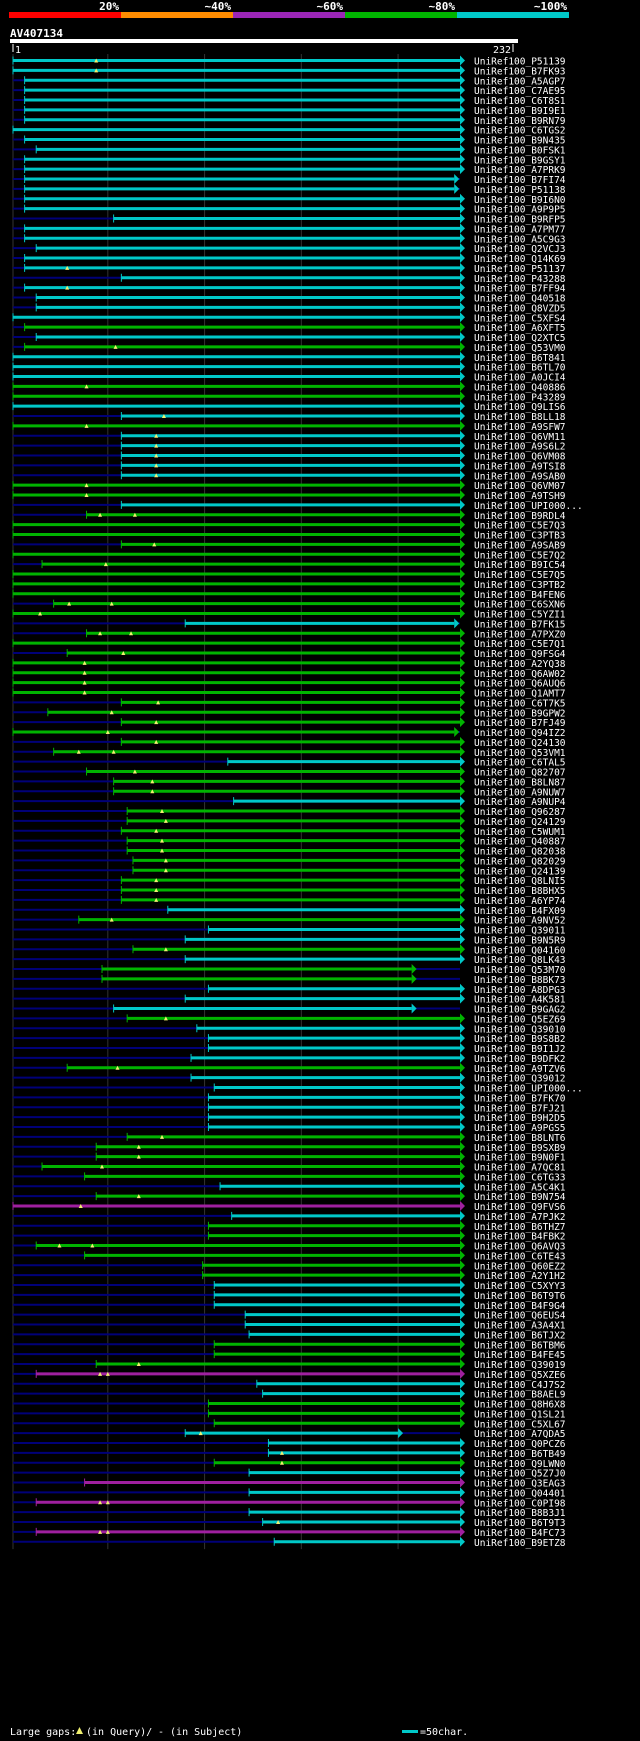 The height and width of the screenshot is (1741, 640). I want to click on hit-label: UniRef100_Q94IZ2, so click(520, 733).